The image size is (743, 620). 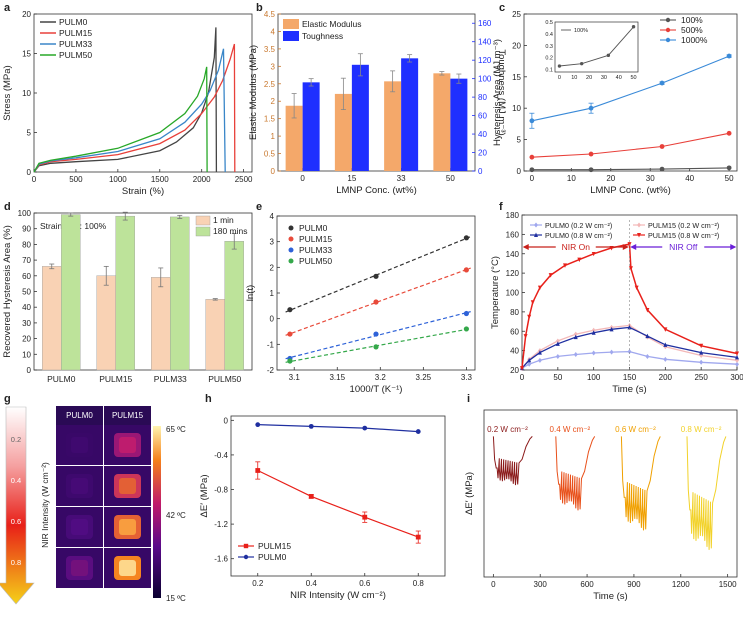 I want to click on x-tick-label: 1000, so click(x=118, y=179).